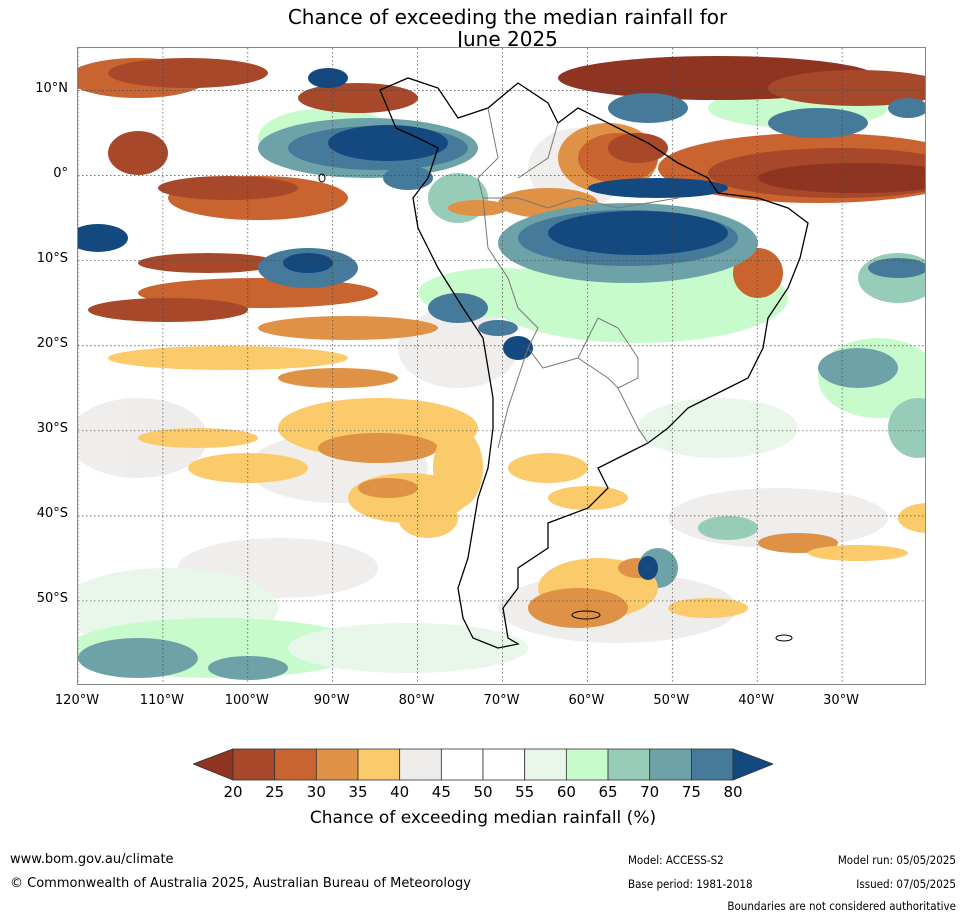 The image size is (965, 919). Describe the element at coordinates (275, 792) in the screenshot. I see `colorbar-tick-label: 25` at that location.